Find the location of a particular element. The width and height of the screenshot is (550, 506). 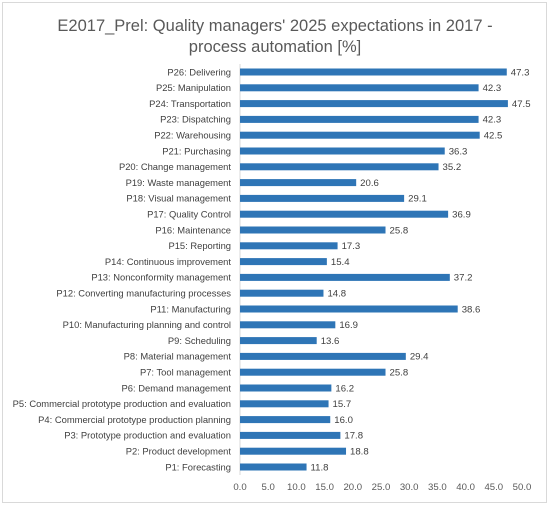

data-label: 36.9 is located at coordinates (461, 215).